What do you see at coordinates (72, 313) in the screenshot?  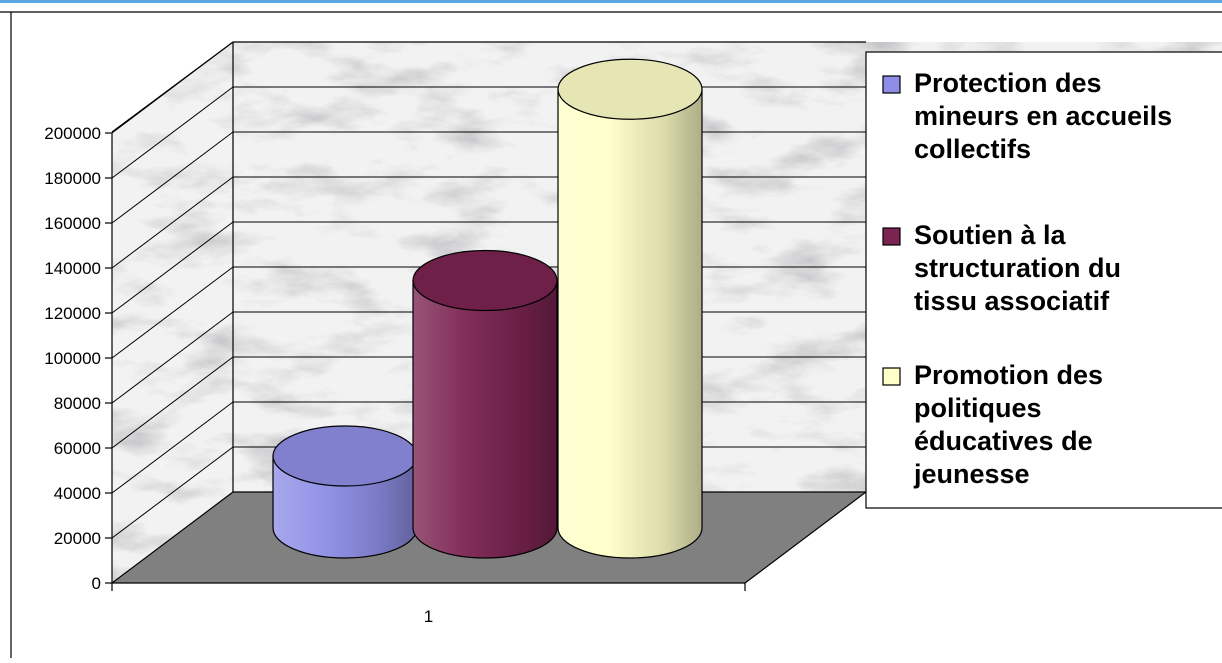 I see `y-tick-label: 120000` at bounding box center [72, 313].